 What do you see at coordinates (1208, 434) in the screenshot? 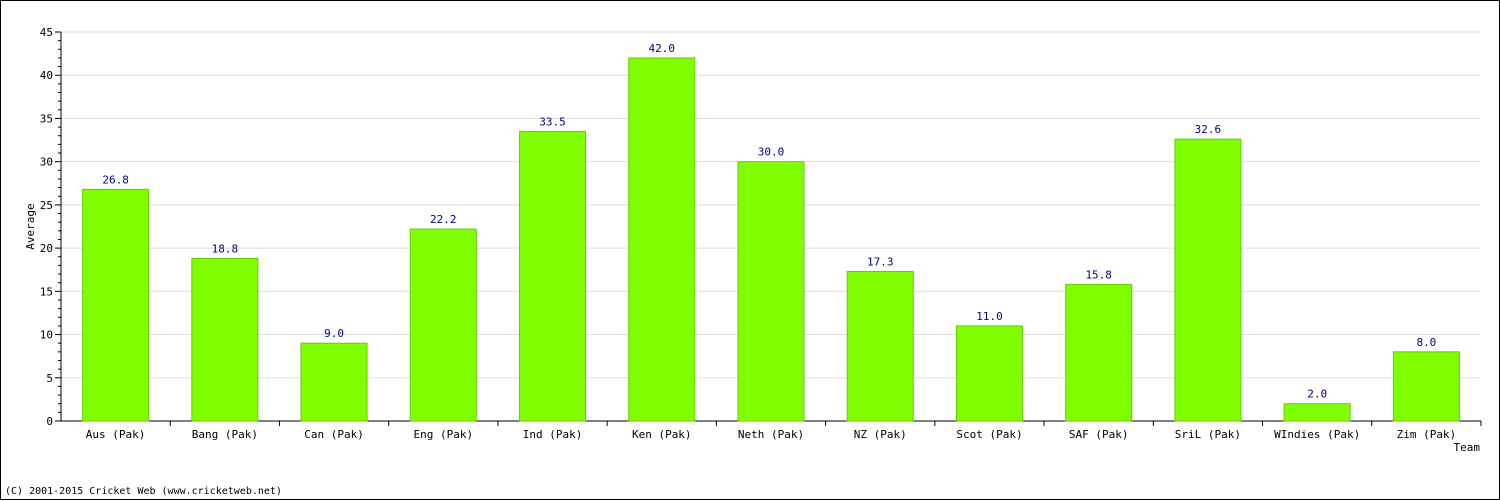
I see `x-tick-label-10: SriL (Pak)` at bounding box center [1208, 434].